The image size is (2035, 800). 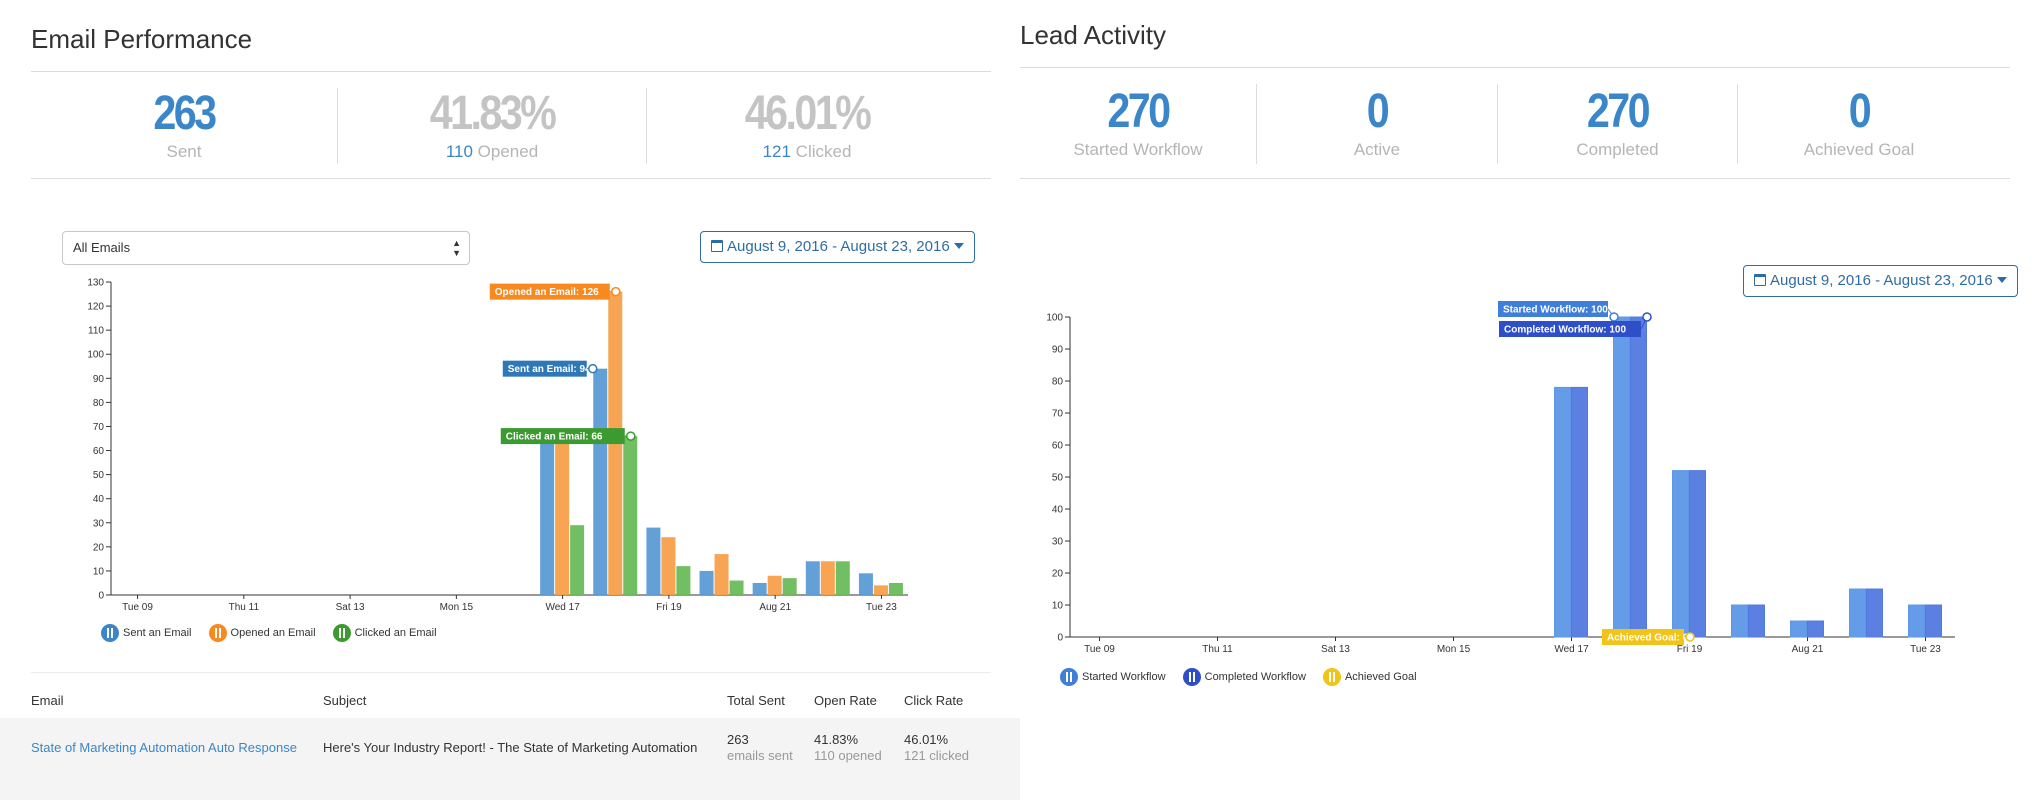 I want to click on stat-started-workflow: 270 Started Workflow, so click(x=1138, y=123).